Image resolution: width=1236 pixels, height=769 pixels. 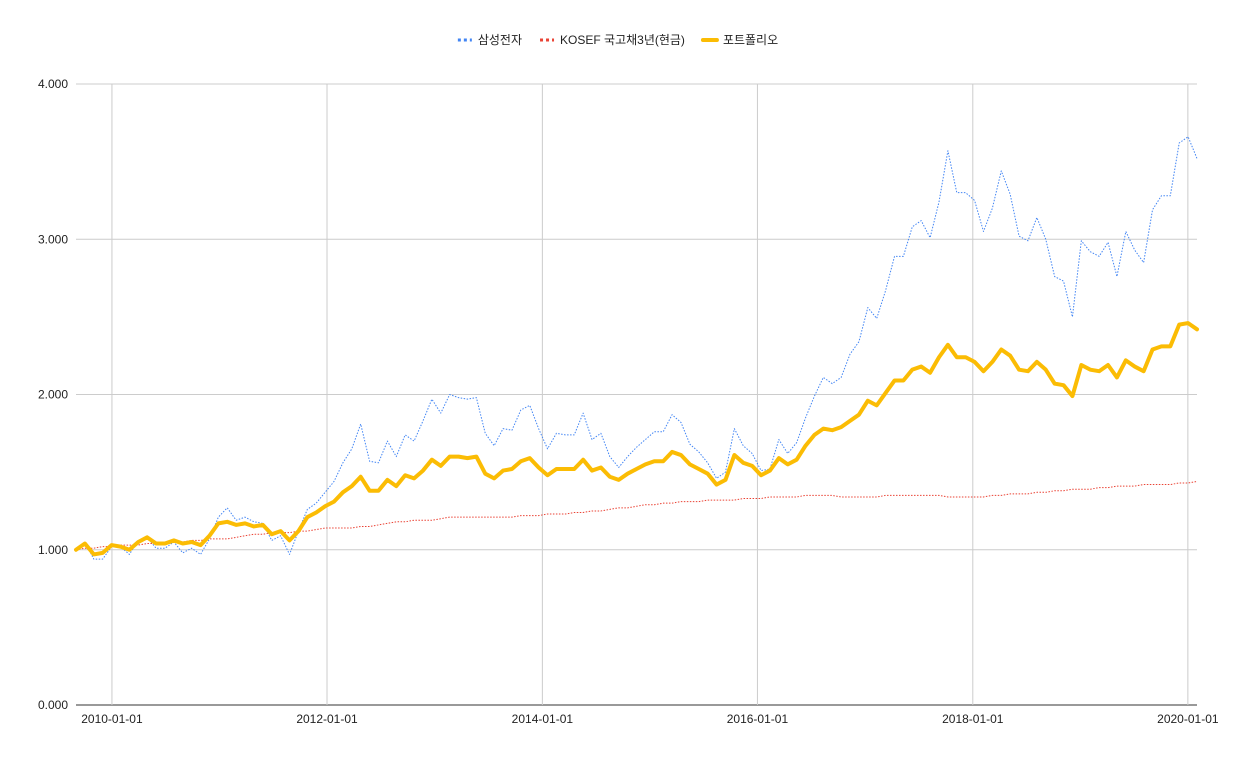 I want to click on x-tick-label: 2014-01-01, so click(x=543, y=719).